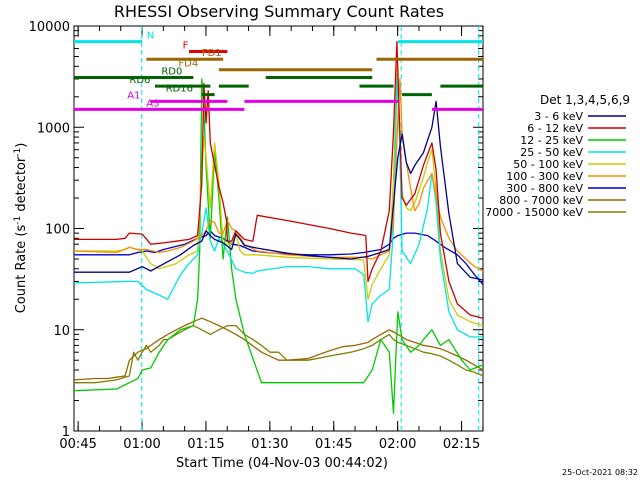  What do you see at coordinates (279, 11) in the screenshot?
I see `chart-title: RHESSI Observing Summary Count Rates` at bounding box center [279, 11].